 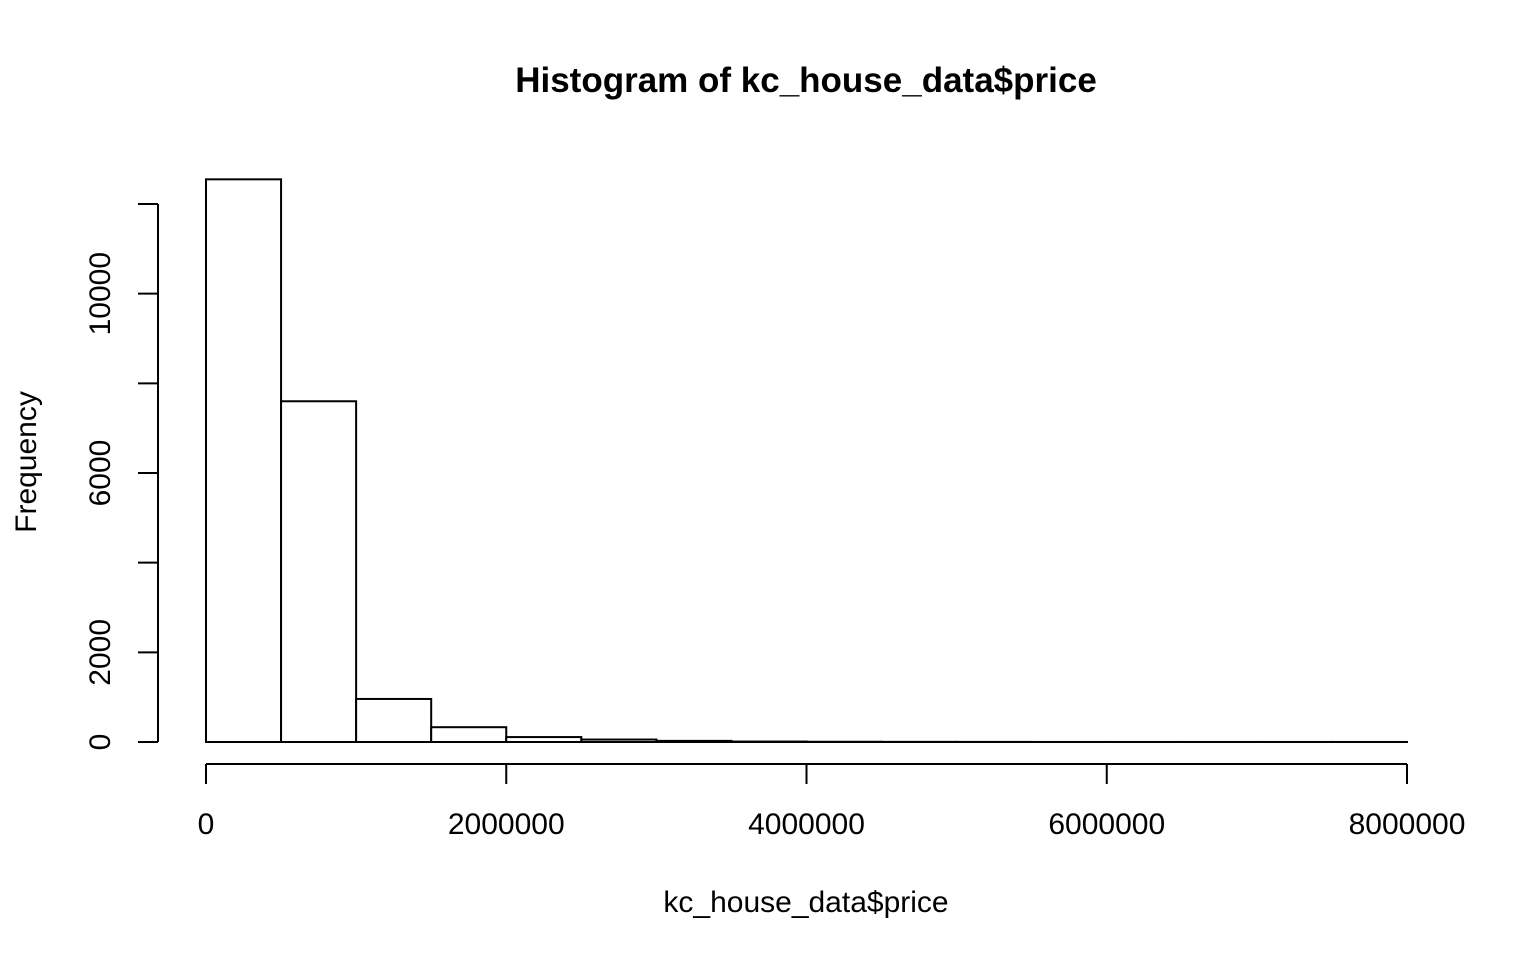 I want to click on y-axis: 0 2000 6000 10000, so click(x=121, y=477).